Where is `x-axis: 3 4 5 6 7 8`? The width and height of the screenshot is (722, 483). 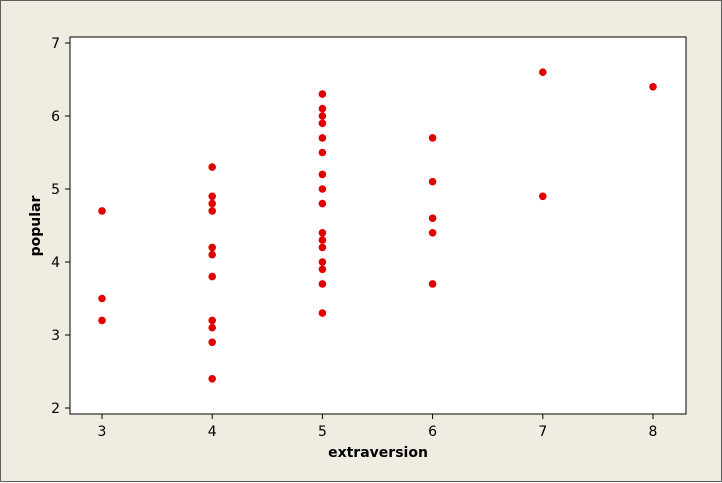 x-axis: 3 4 5 6 7 8 is located at coordinates (378, 427).